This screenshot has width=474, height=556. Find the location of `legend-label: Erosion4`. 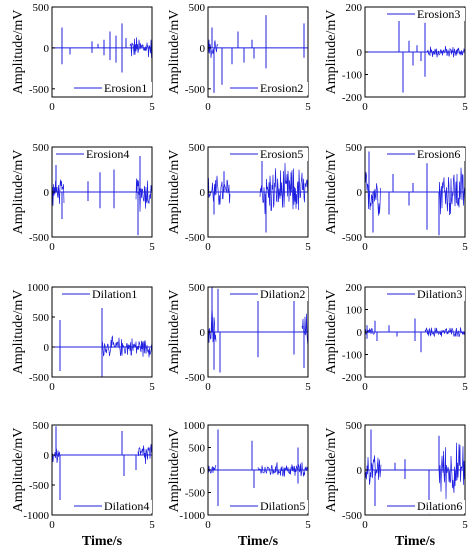

legend-label: Erosion4 is located at coordinates (107, 154).